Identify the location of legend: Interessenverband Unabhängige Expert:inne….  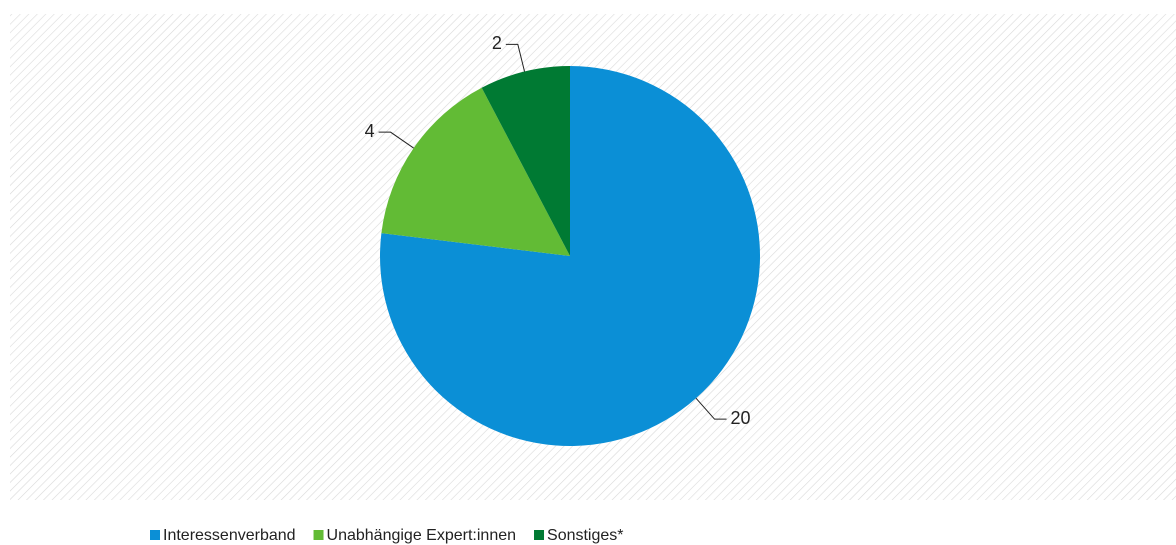
(387, 535).